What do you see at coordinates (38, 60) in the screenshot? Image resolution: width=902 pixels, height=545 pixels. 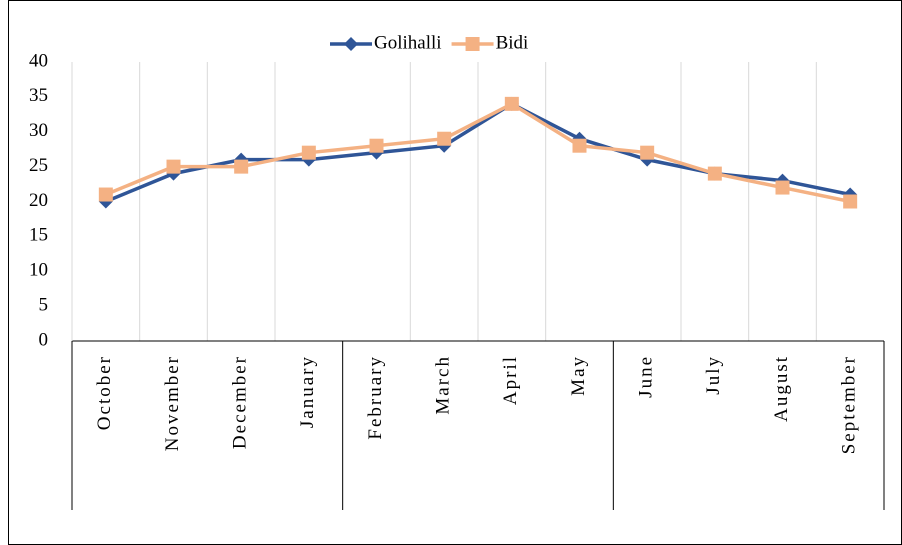 I see `y-tick-label: 40` at bounding box center [38, 60].